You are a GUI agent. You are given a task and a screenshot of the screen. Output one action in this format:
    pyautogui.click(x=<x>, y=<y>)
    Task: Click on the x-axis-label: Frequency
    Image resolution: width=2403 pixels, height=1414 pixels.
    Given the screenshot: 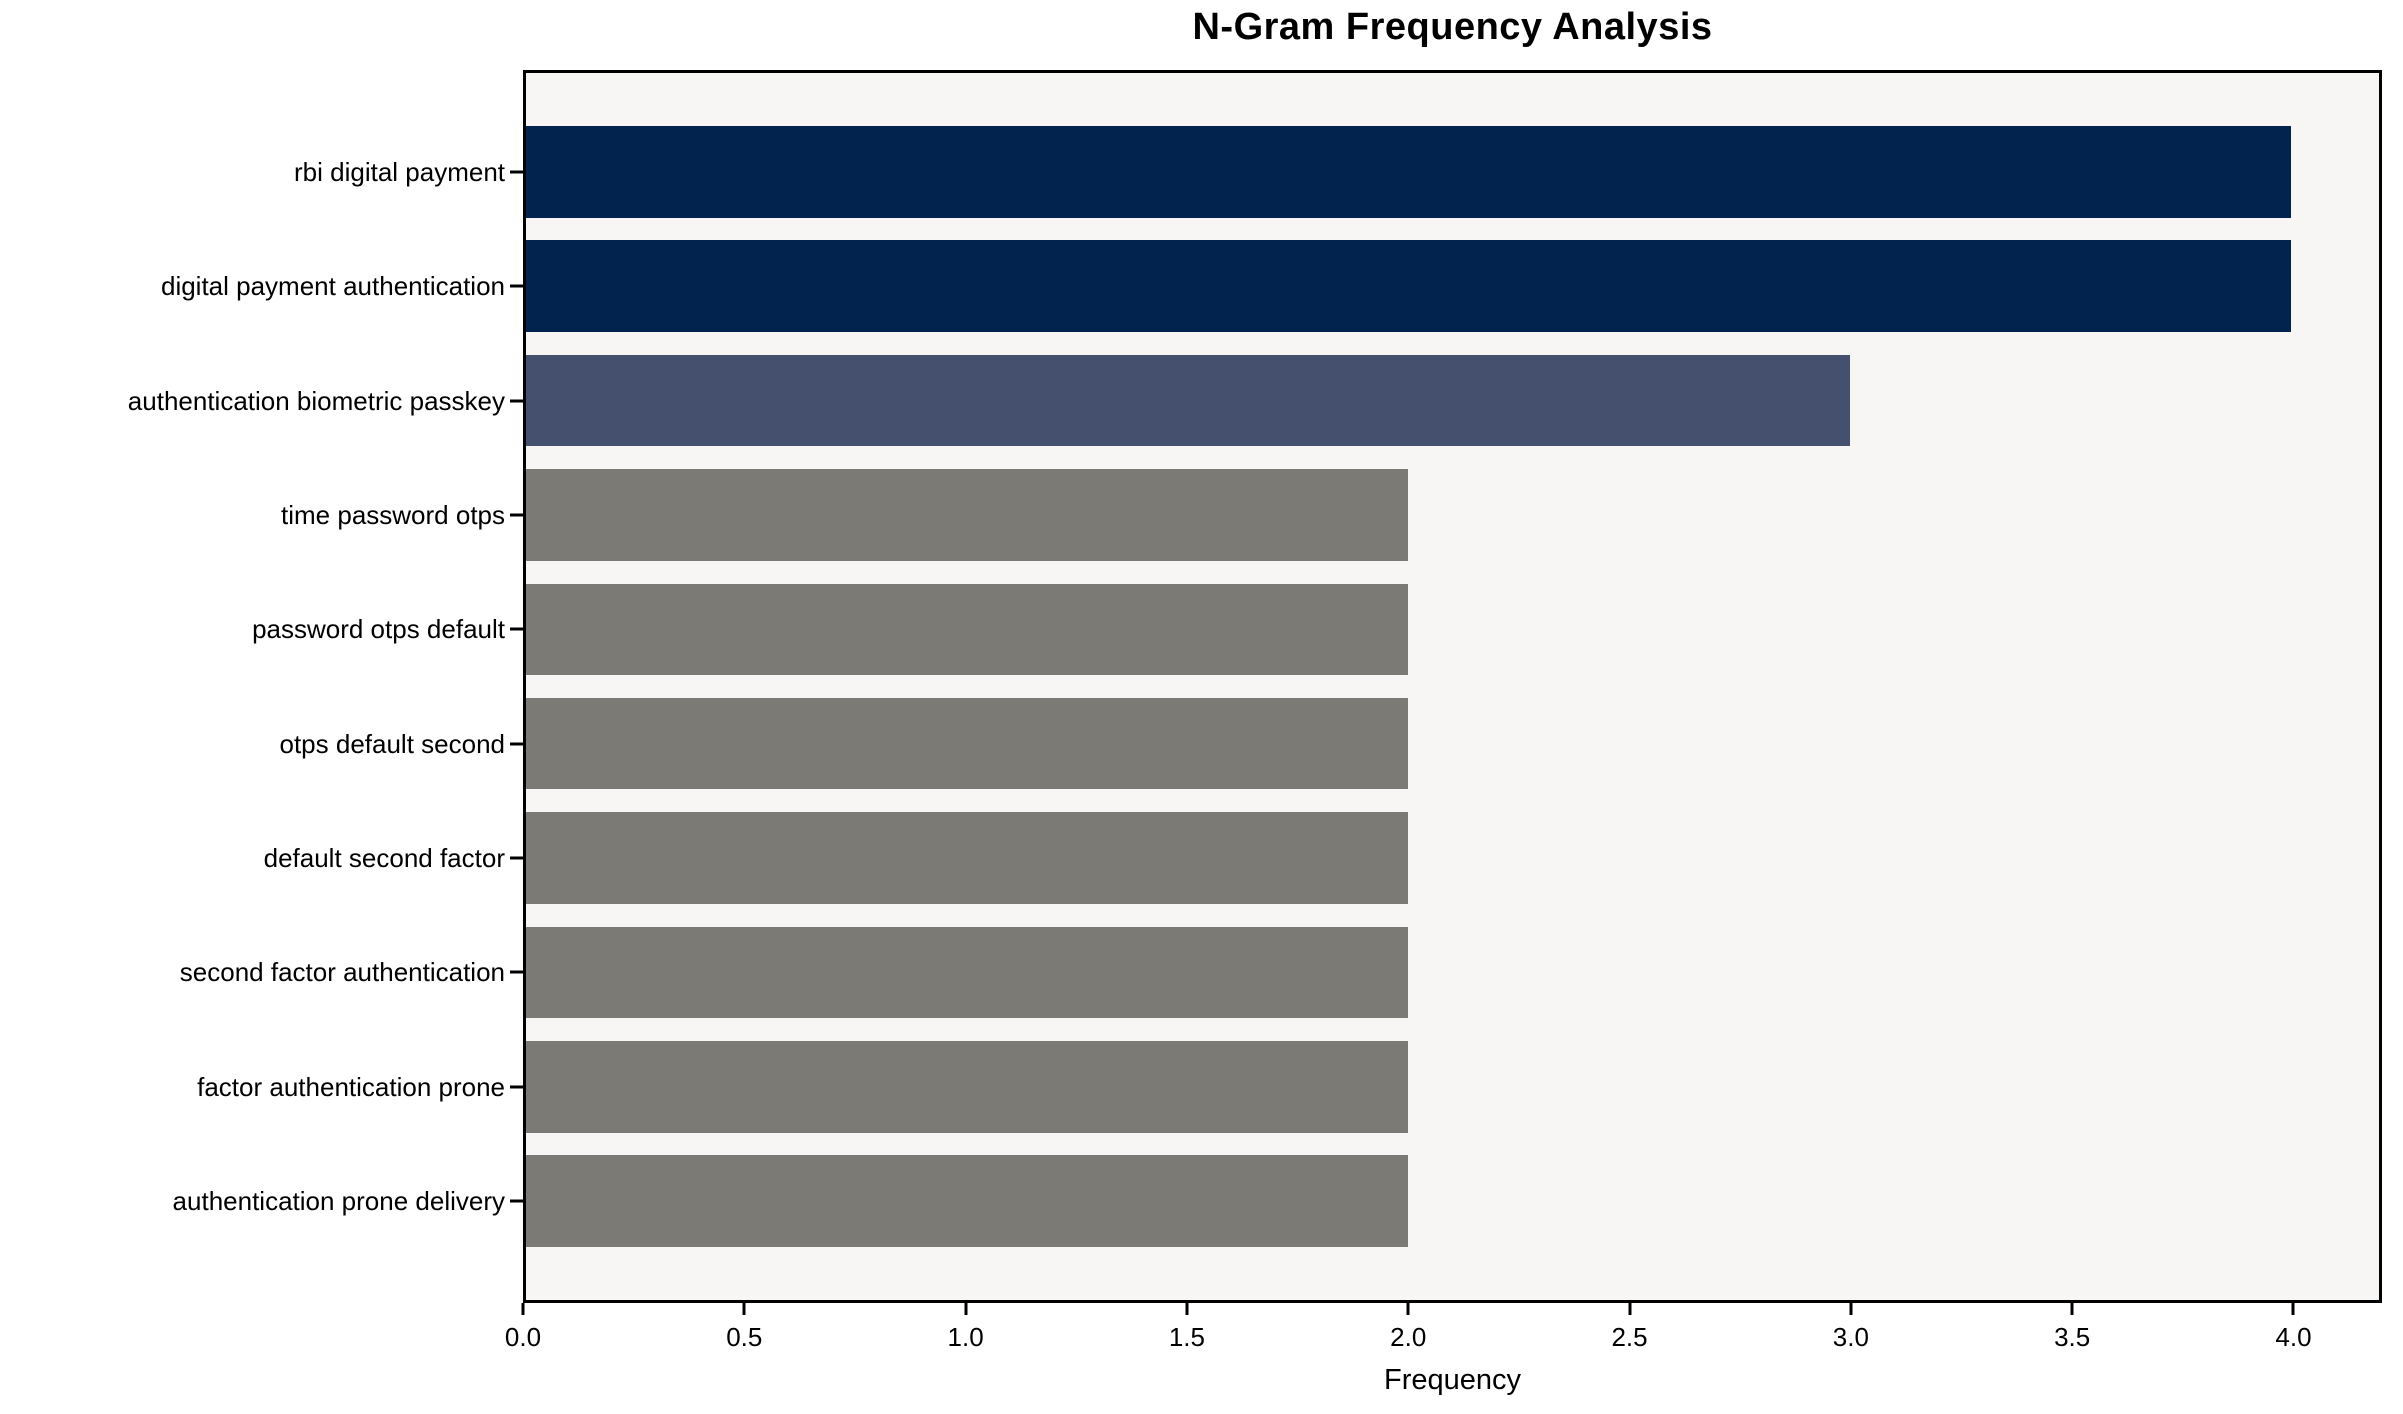 What is the action you would take?
    pyautogui.click(x=1452, y=1380)
    